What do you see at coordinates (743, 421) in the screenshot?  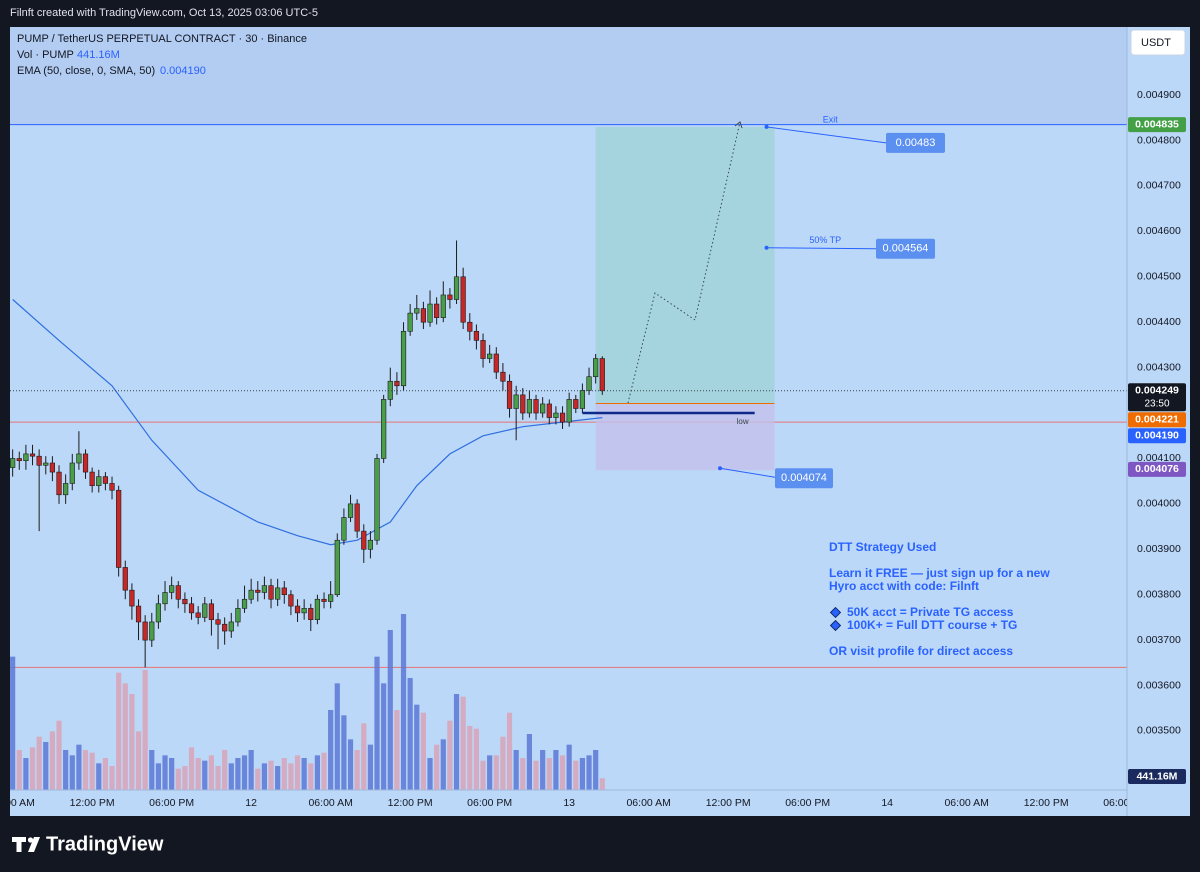 I see `low-label: low` at bounding box center [743, 421].